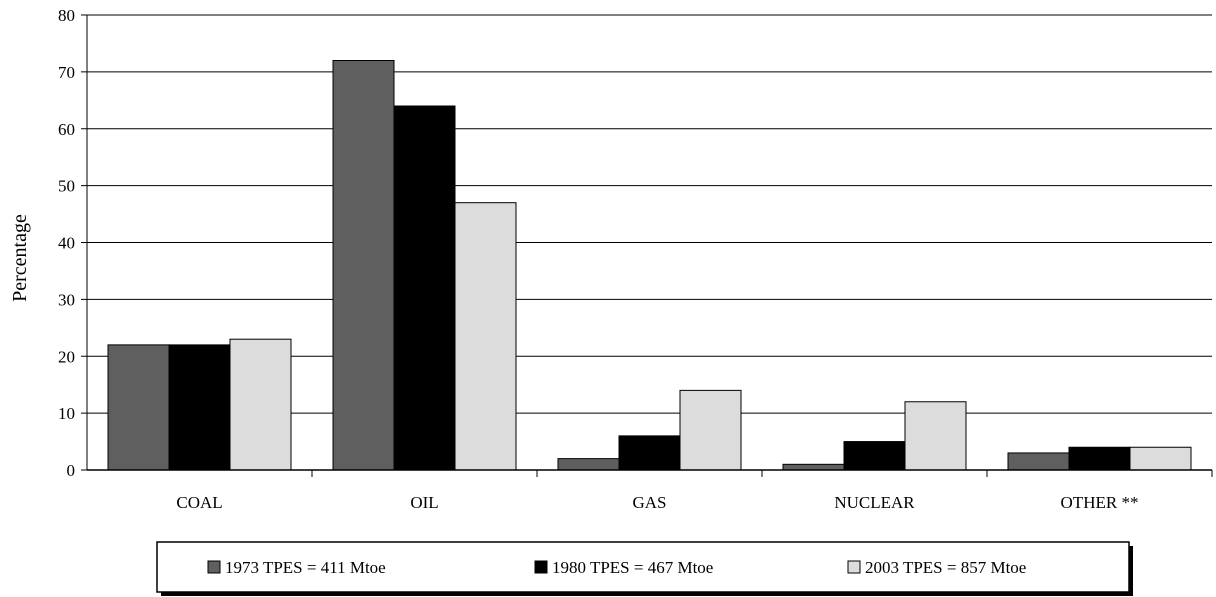 This screenshot has height=597, width=1216. I want to click on x-category-label: GAS, so click(649, 502).